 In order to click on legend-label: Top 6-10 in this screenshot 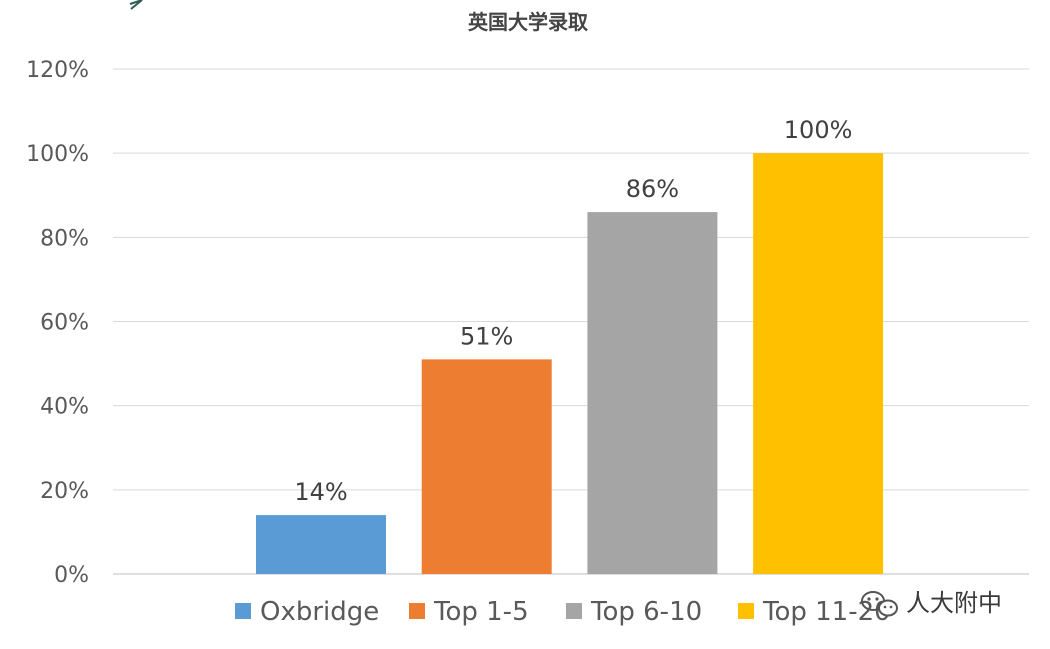, I will do `click(646, 612)`.